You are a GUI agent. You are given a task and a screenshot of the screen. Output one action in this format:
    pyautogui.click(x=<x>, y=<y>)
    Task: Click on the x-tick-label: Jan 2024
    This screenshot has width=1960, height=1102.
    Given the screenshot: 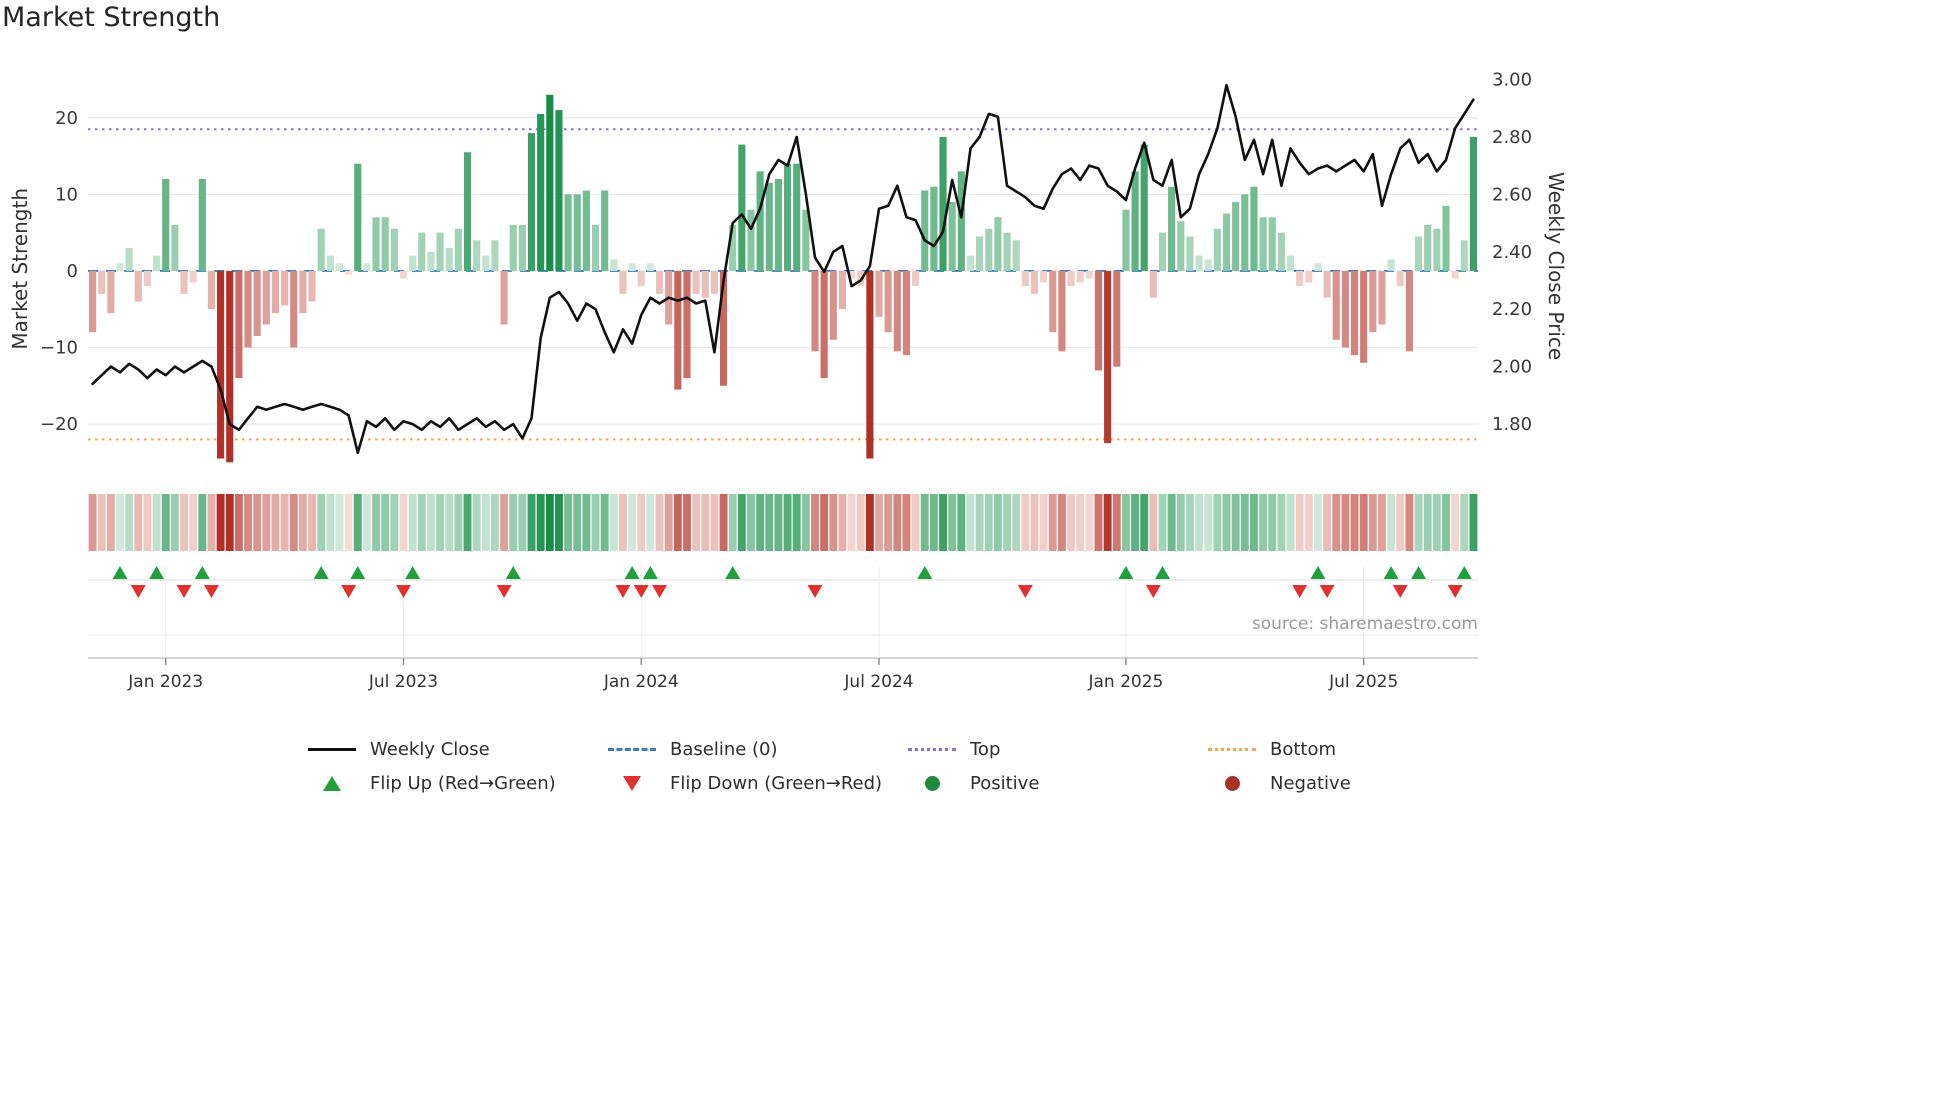 What is the action you would take?
    pyautogui.click(x=641, y=682)
    